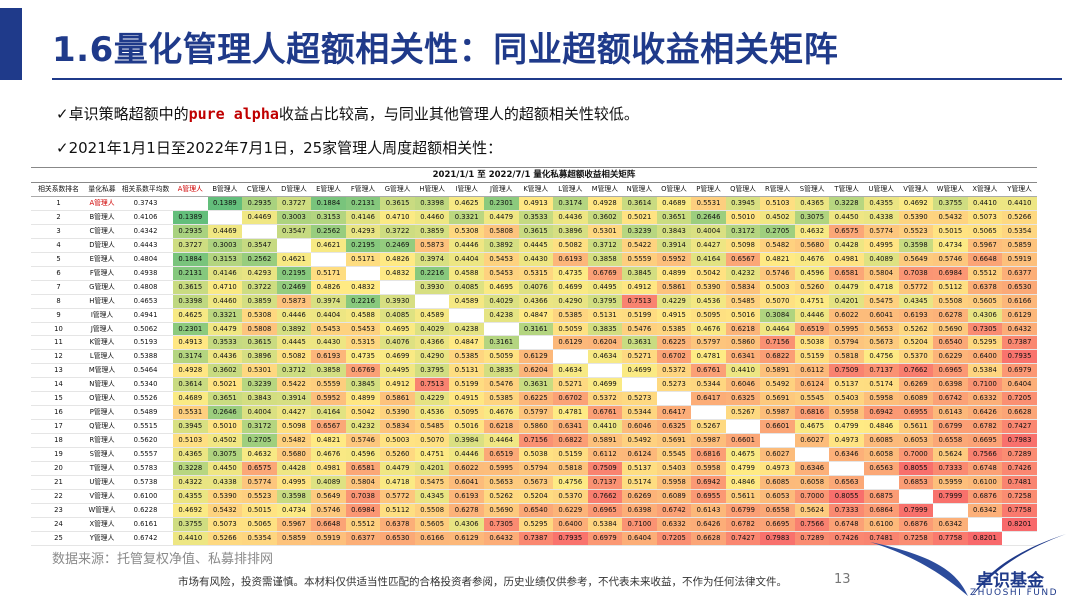 The height and width of the screenshot is (608, 1080). What do you see at coordinates (639, 329) in the screenshot?
I see `matrix-cell: 0.5476` at bounding box center [639, 329].